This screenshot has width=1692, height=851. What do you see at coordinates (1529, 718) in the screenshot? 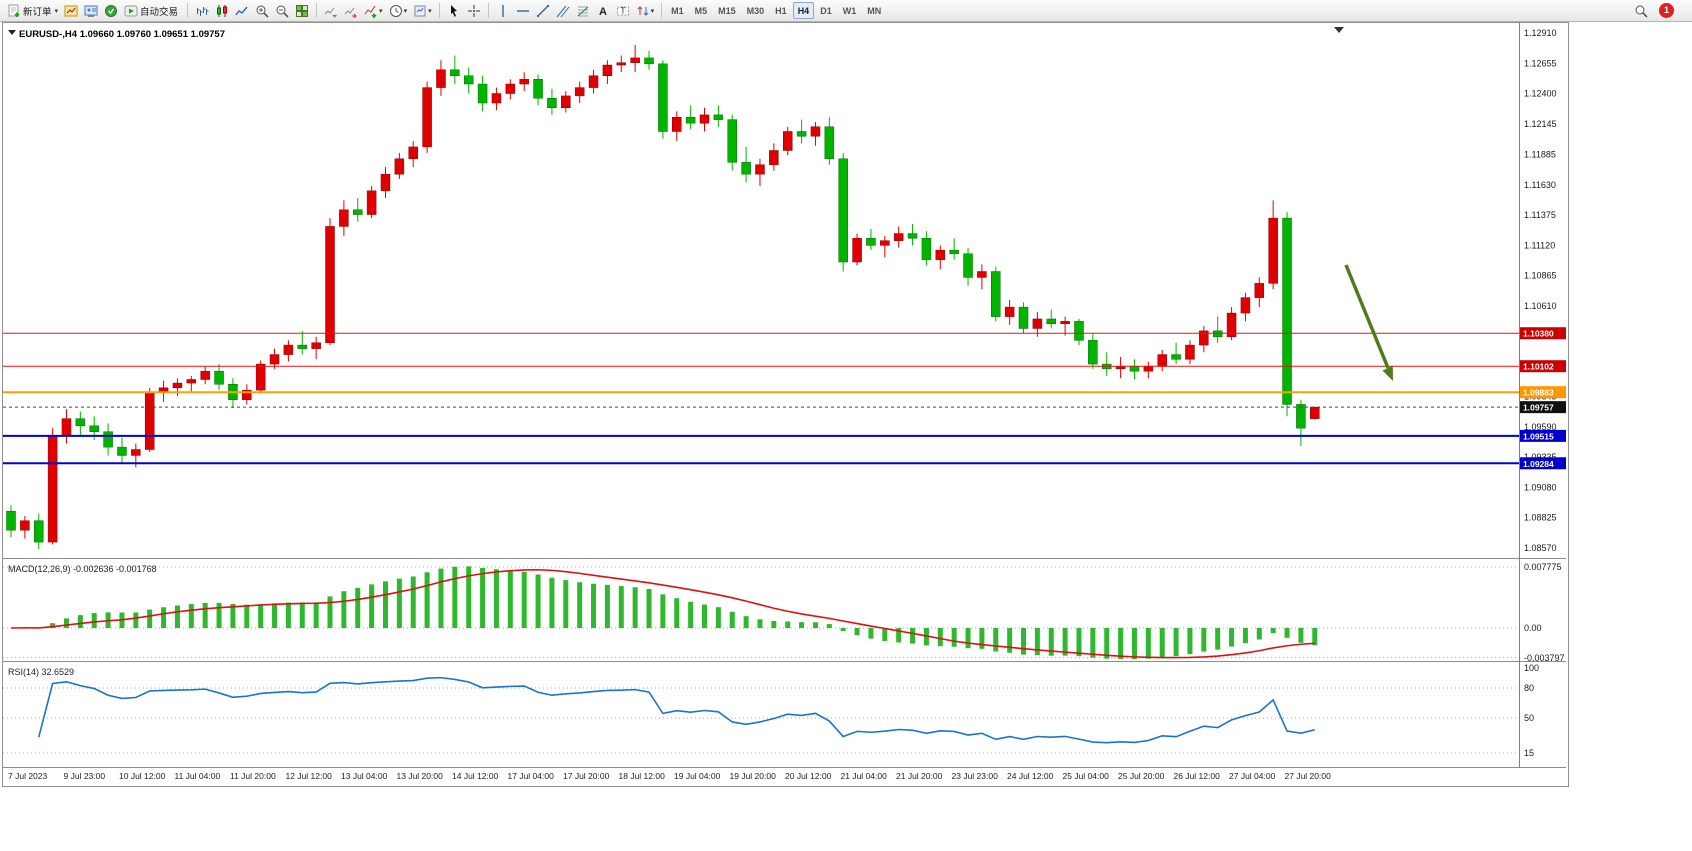
I see `rsi-tick-label: 50` at bounding box center [1529, 718].